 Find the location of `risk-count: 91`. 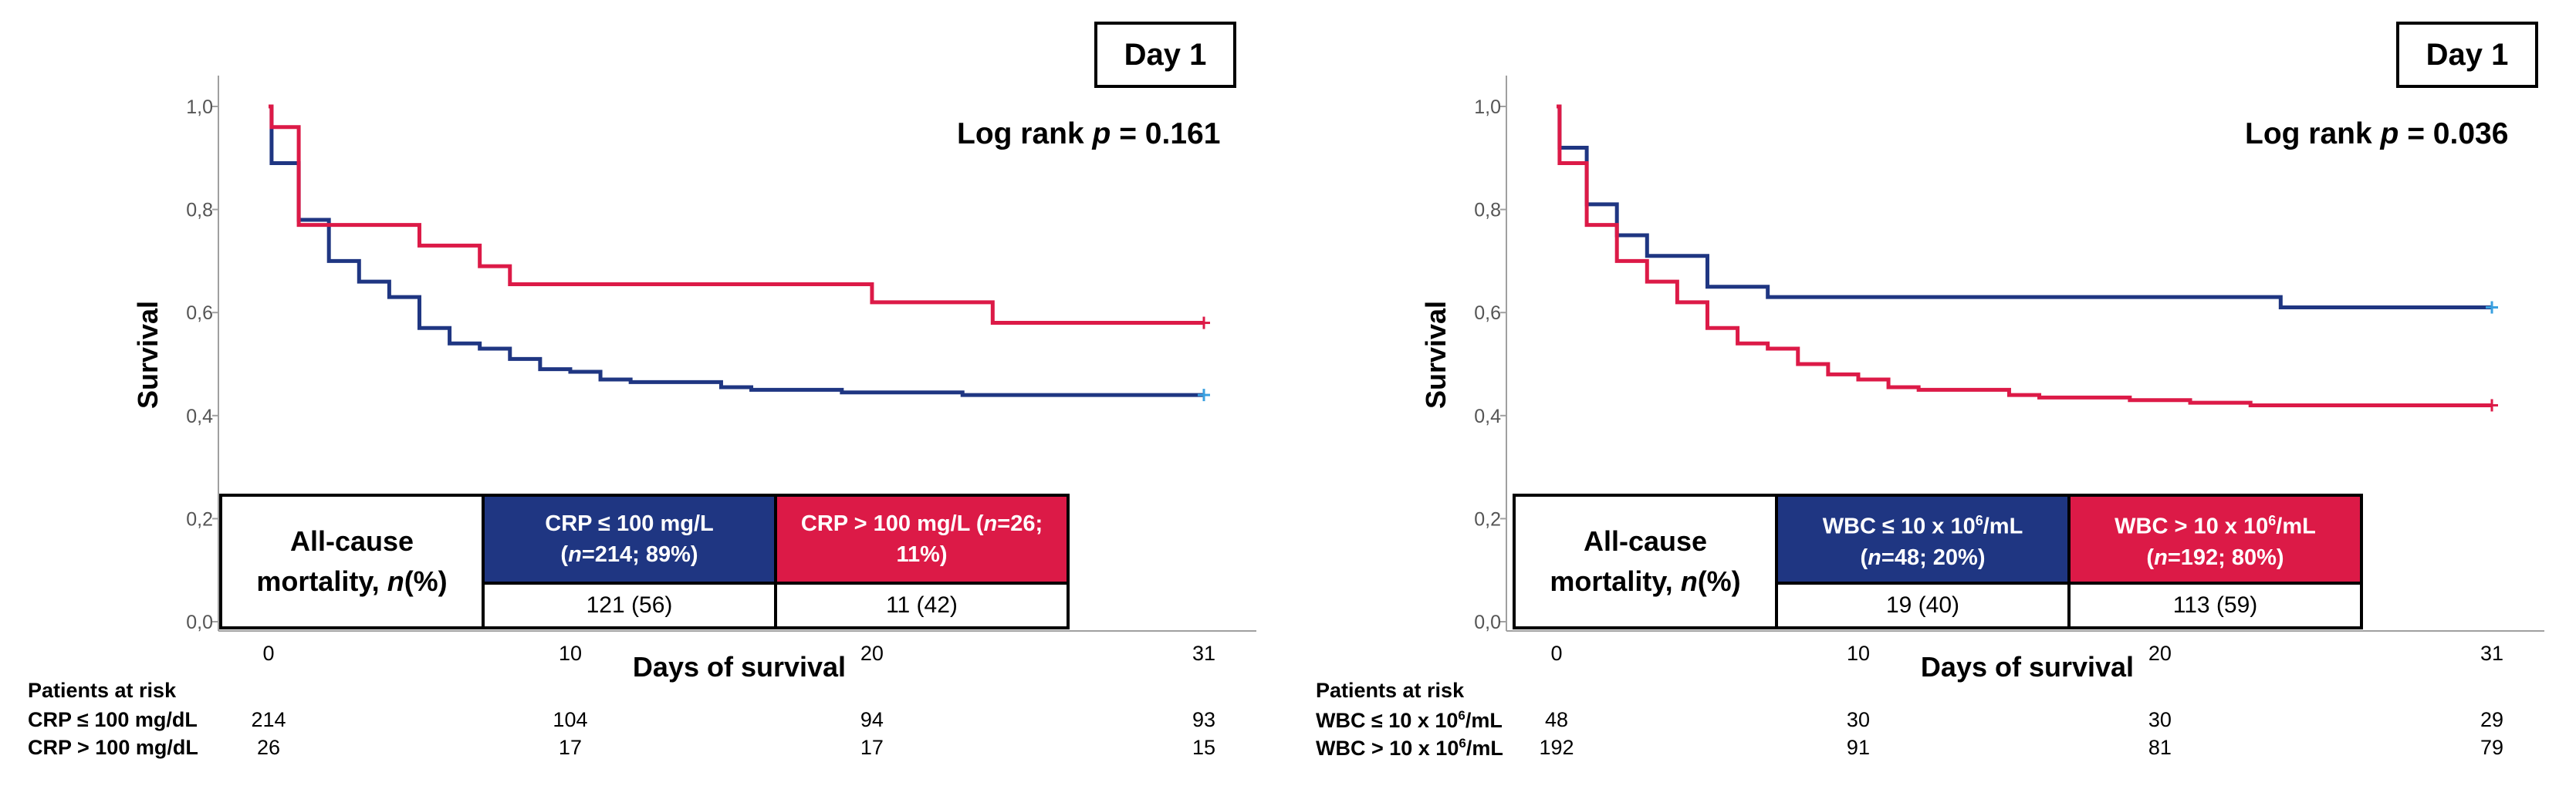

risk-count: 91 is located at coordinates (1858, 747).